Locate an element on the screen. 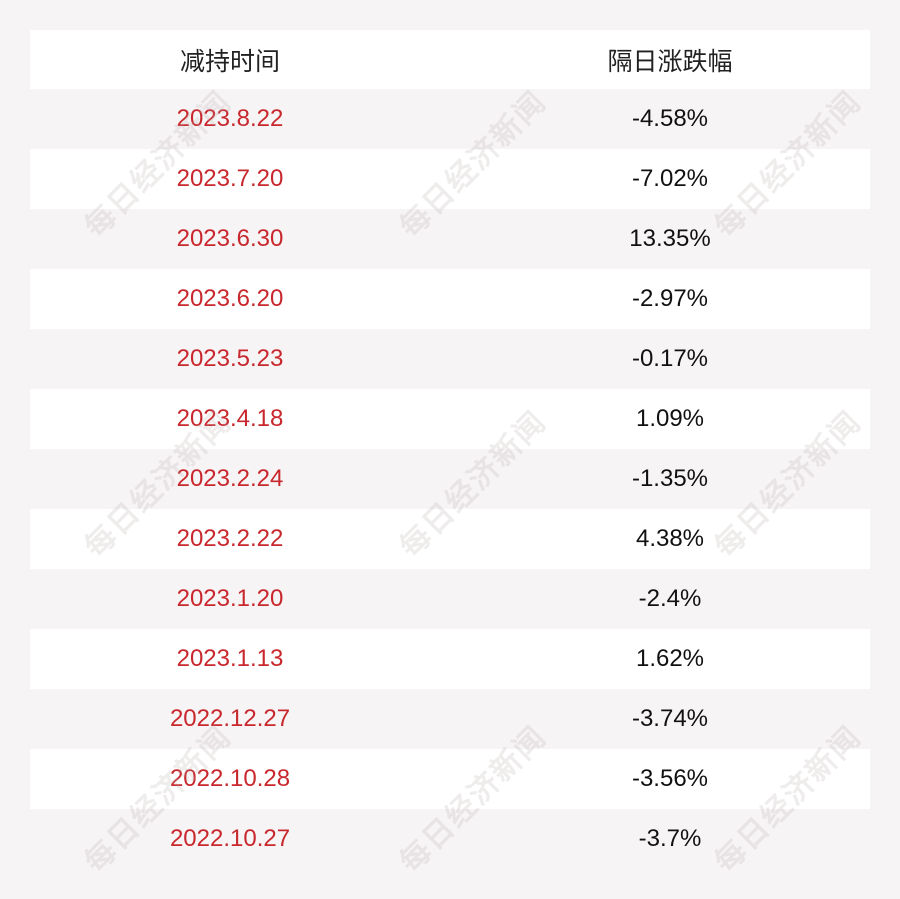  change-cell: -3.7% is located at coordinates (670, 838).